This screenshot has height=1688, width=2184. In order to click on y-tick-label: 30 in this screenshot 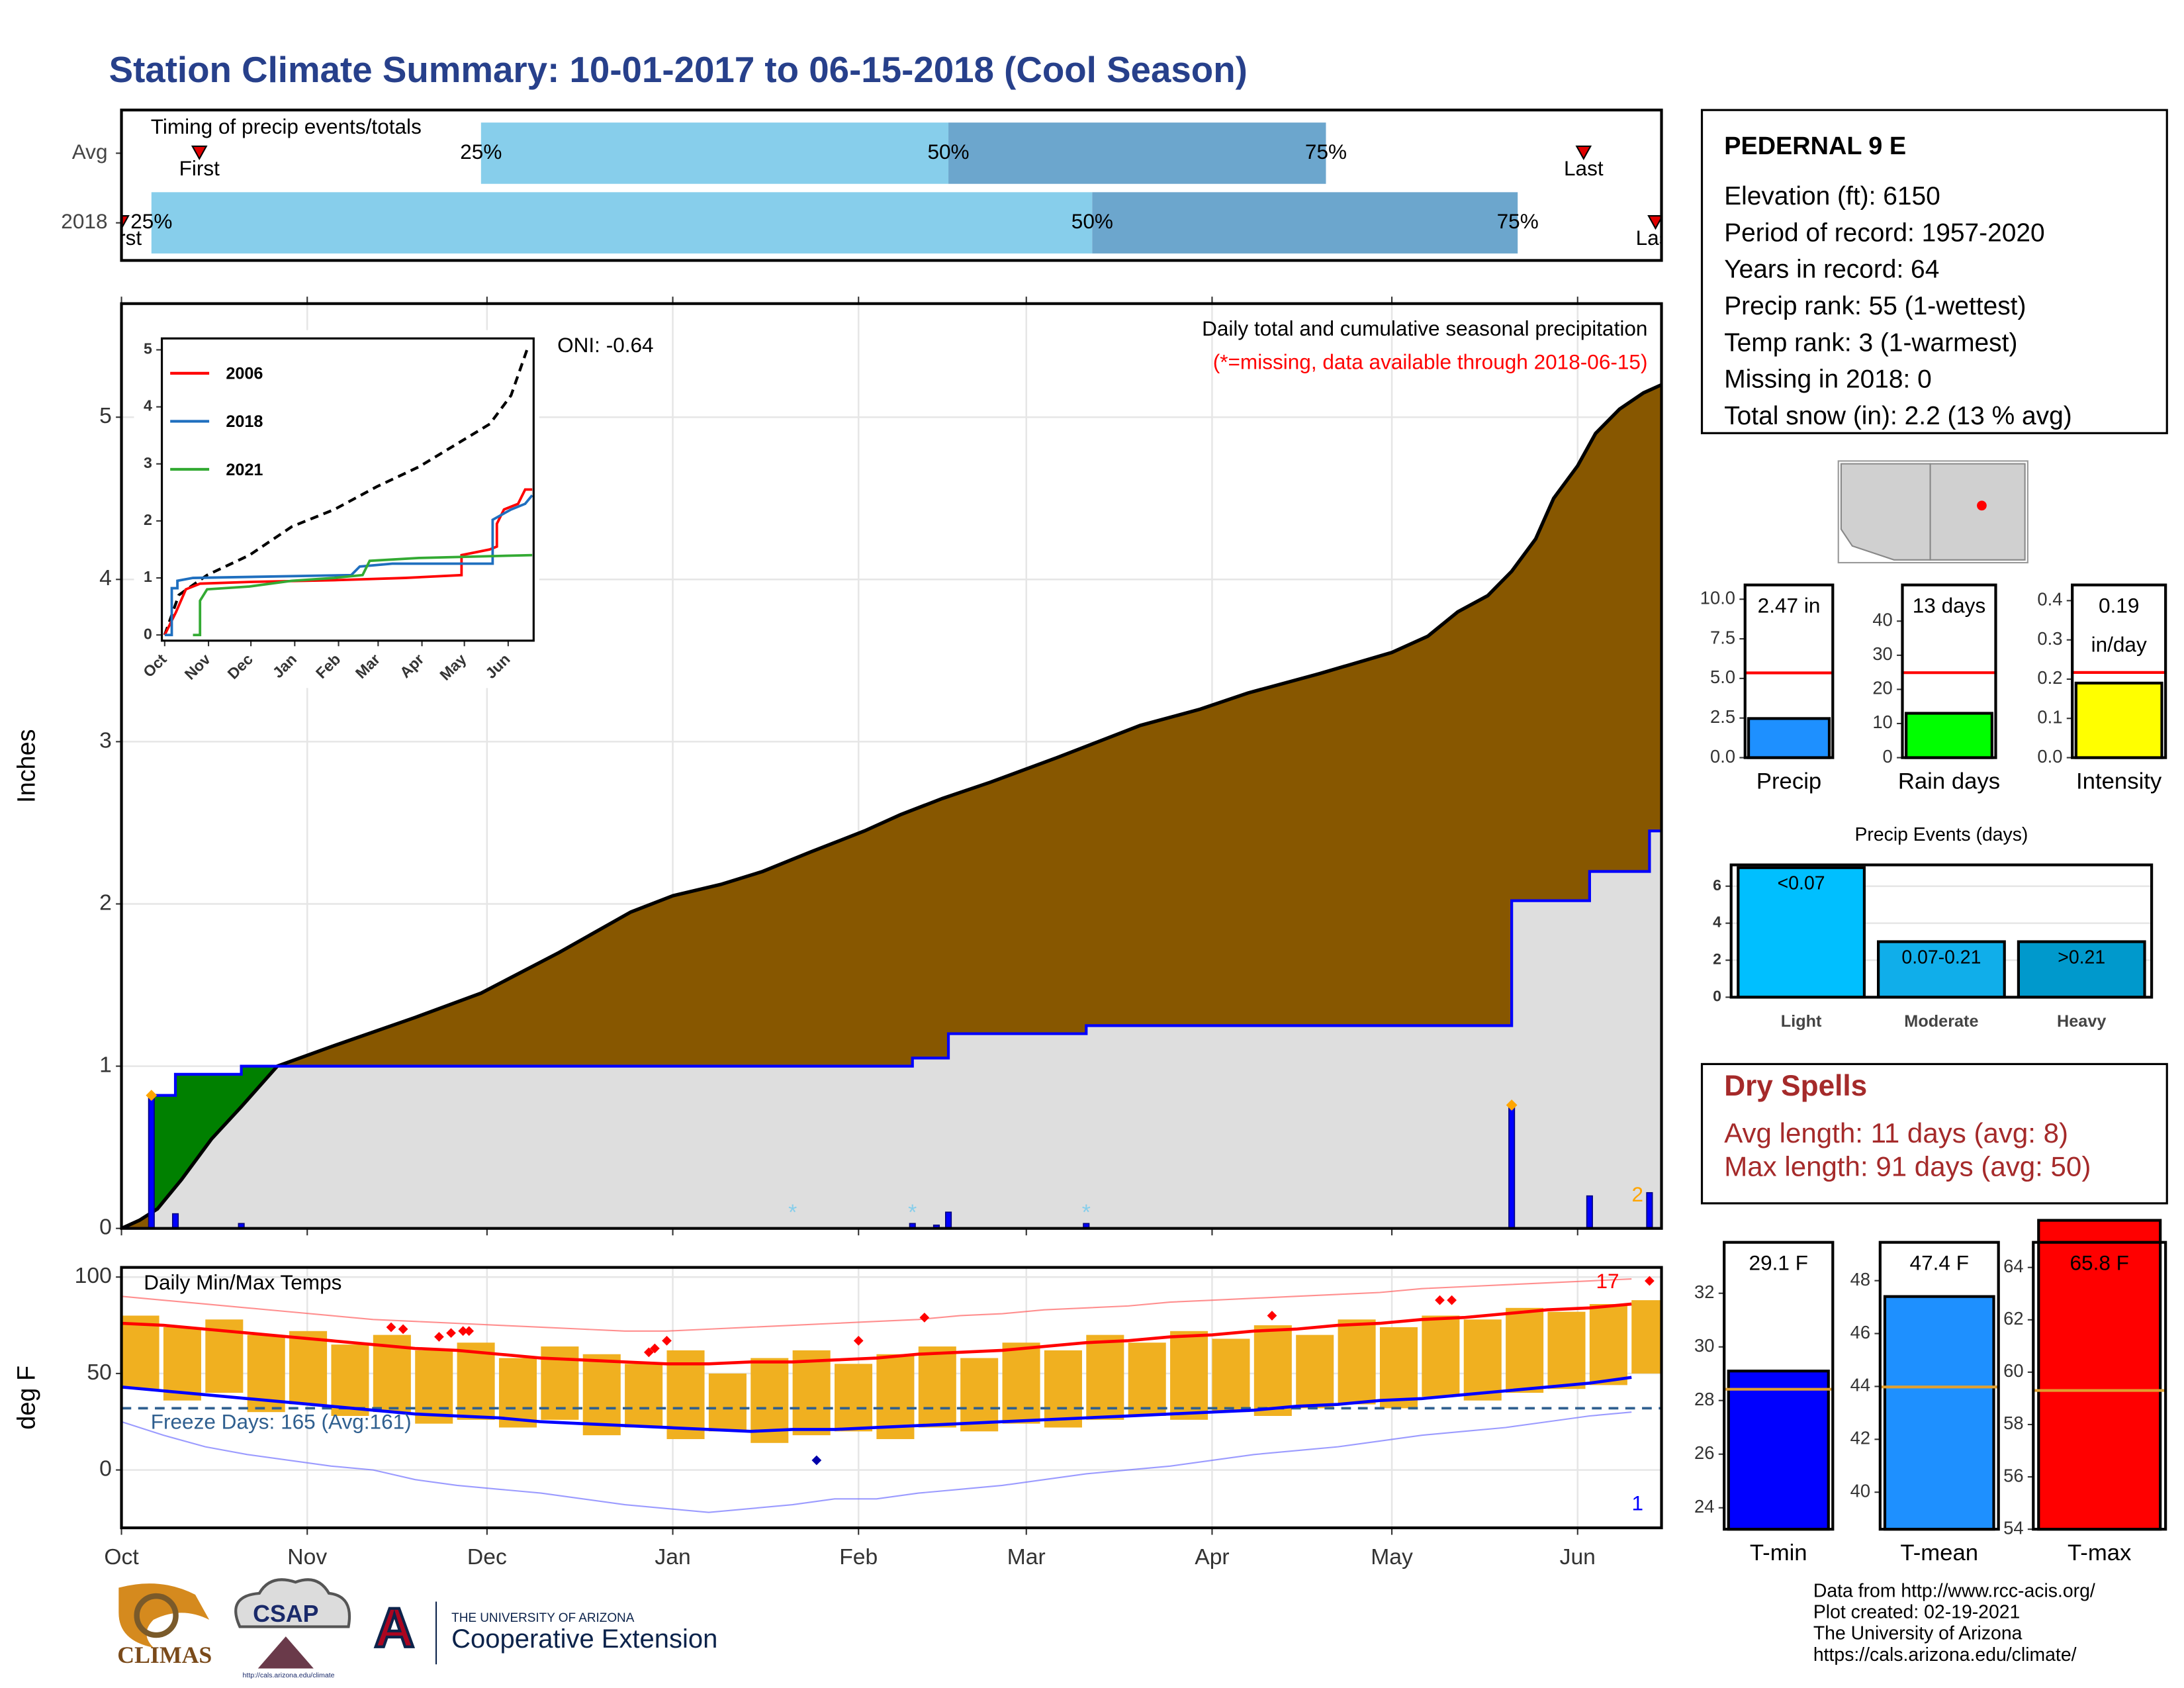, I will do `click(1704, 1345)`.